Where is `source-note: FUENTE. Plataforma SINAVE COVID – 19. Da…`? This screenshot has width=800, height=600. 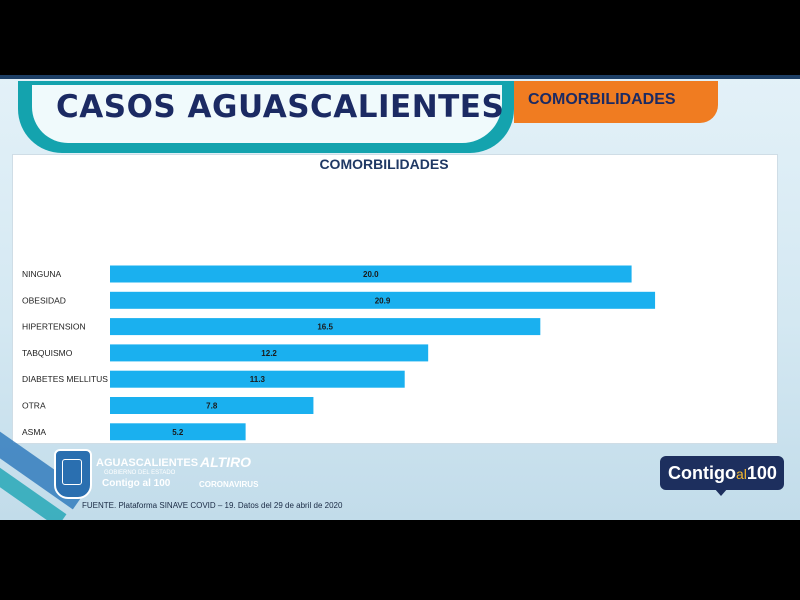
source-note: FUENTE. Plataforma SINAVE COVID – 19. Da… is located at coordinates (212, 505).